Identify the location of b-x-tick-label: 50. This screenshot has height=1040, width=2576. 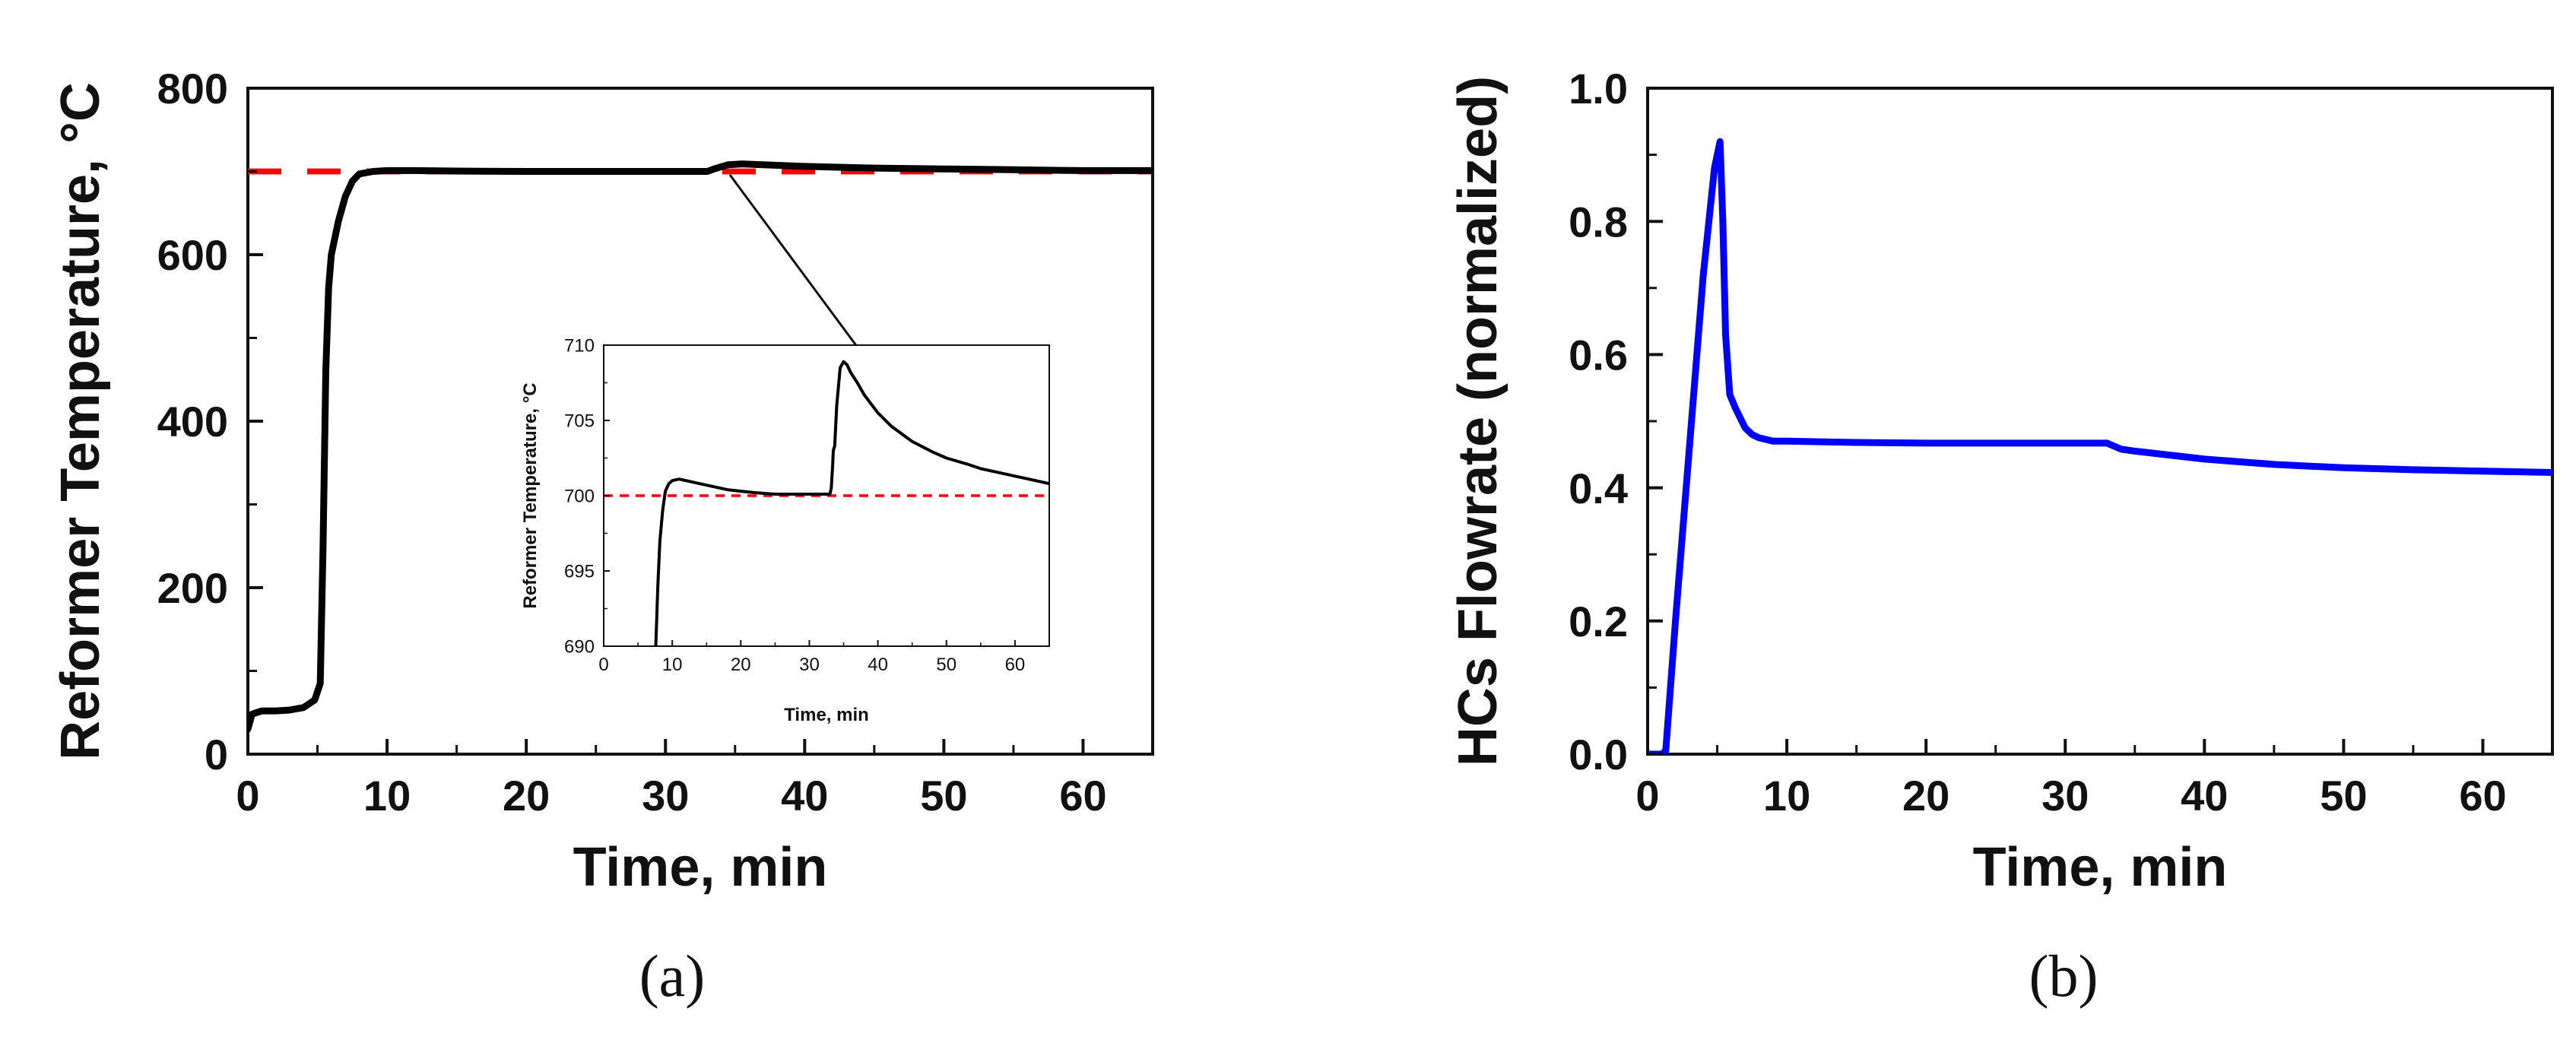
(2344, 796).